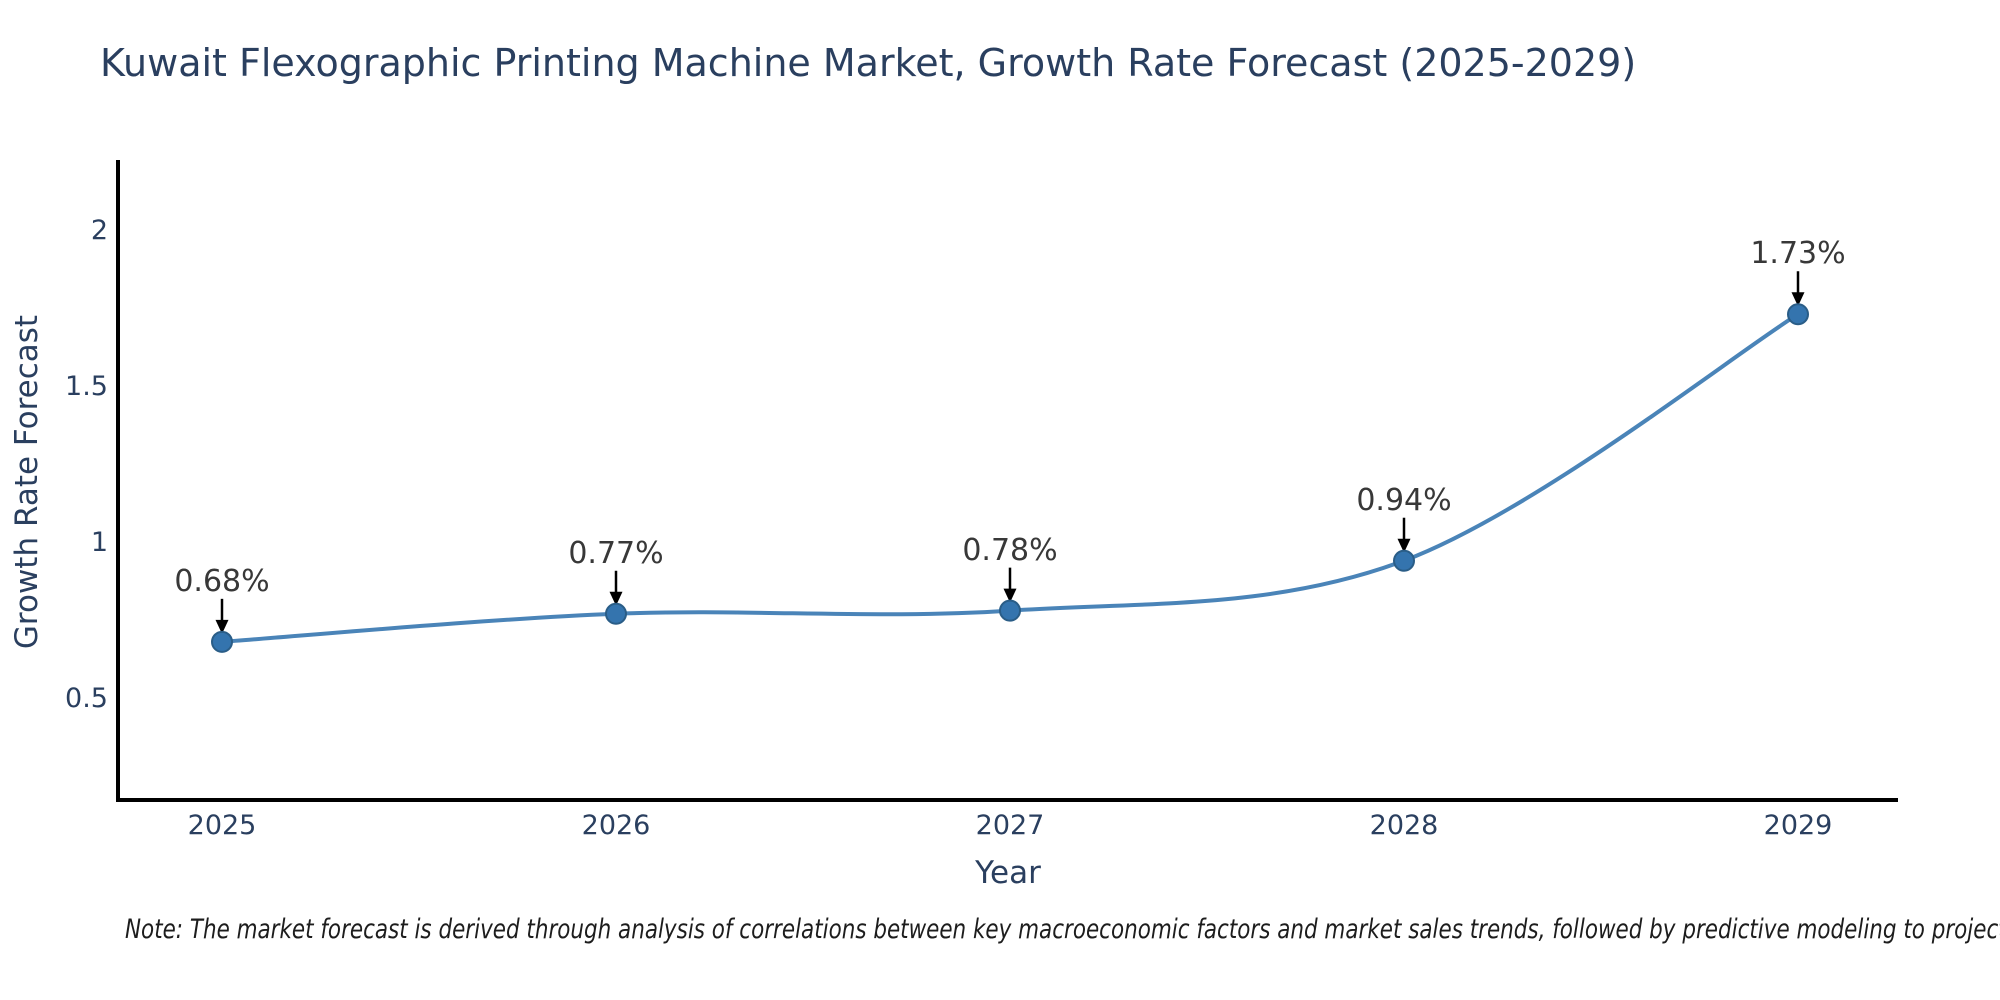 Image resolution: width=2000 pixels, height=1000 pixels. What do you see at coordinates (1404, 825) in the screenshot?
I see `x-tick-label-2028: 2028` at bounding box center [1404, 825].